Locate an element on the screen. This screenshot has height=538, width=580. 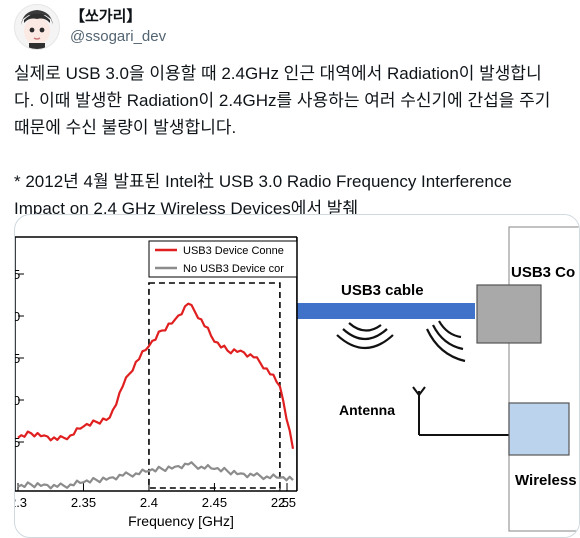
radiation-waves is located at coordinates (401, 341).